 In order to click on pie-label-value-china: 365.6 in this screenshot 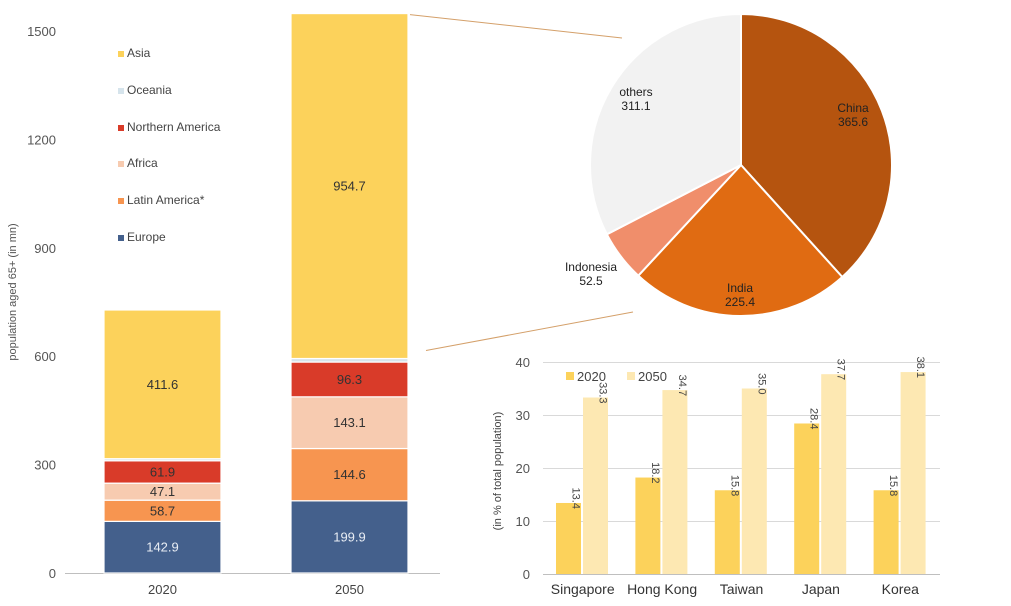, I will do `click(853, 122)`.